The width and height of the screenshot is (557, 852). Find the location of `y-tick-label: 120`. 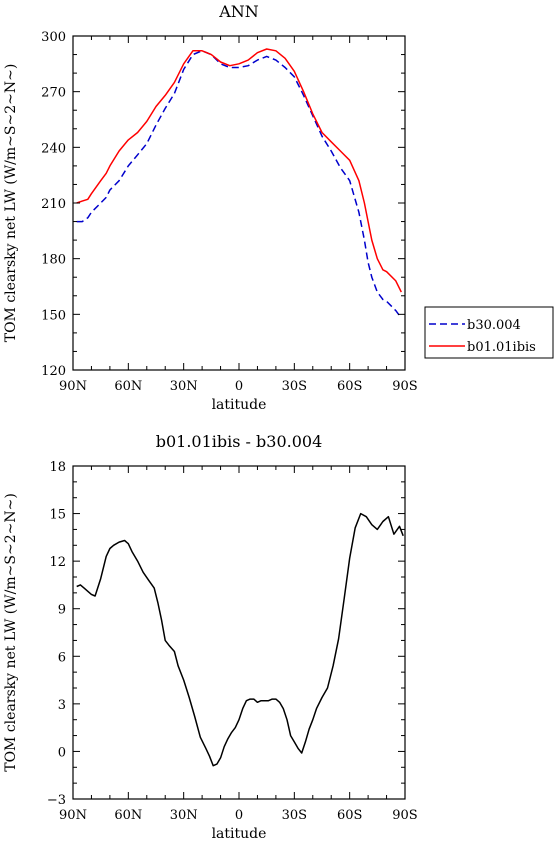

y-tick-label: 120 is located at coordinates (53, 371).